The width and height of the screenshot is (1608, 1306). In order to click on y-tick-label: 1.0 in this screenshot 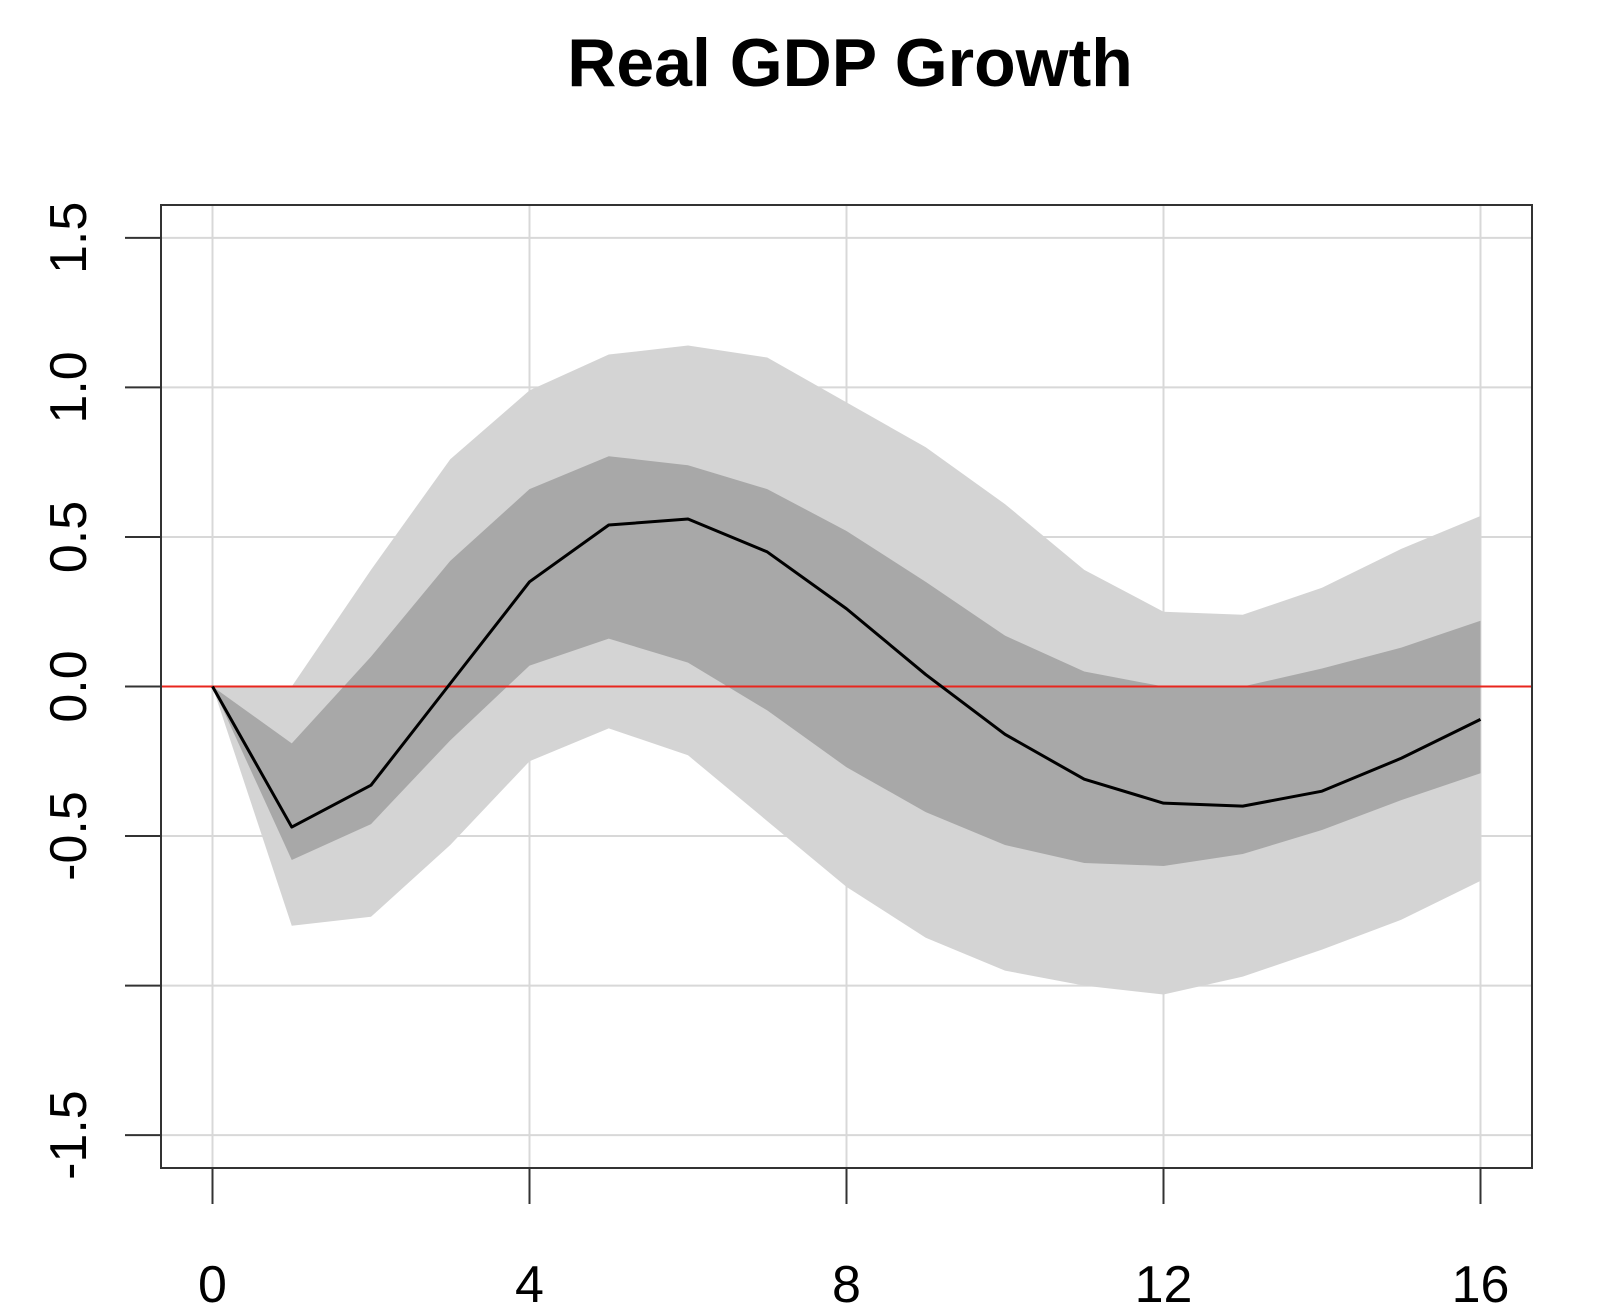, I will do `click(69, 387)`.